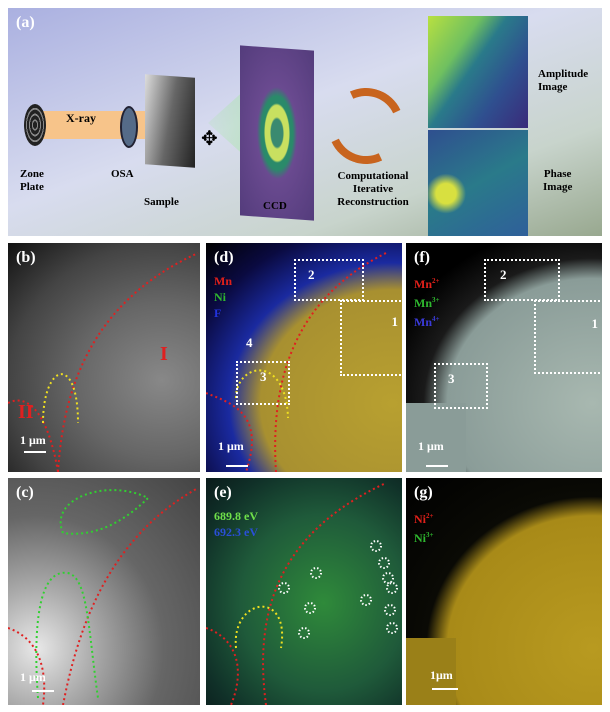 Image resolution: width=610 pixels, height=712 pixels. I want to click on iteration-arrows-icon, so click(366, 126).